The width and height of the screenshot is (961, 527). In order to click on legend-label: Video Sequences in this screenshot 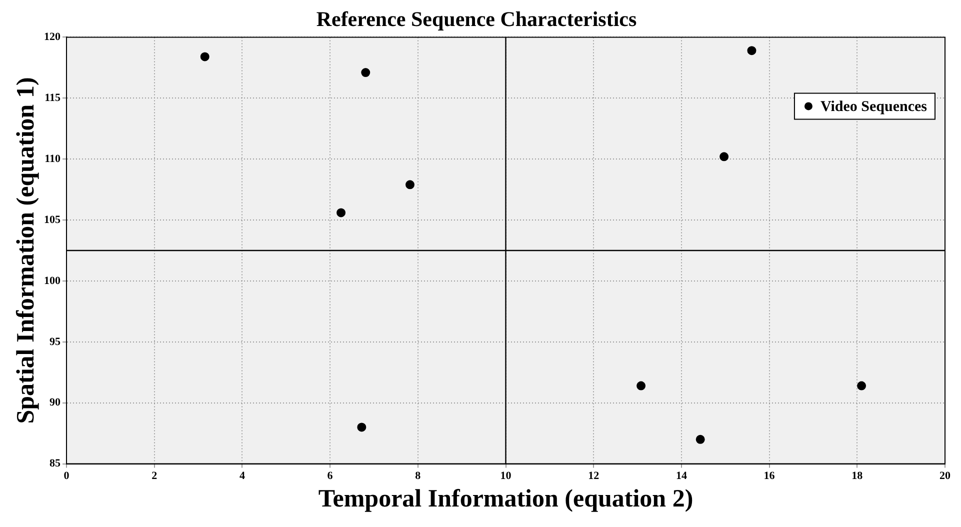, I will do `click(874, 107)`.